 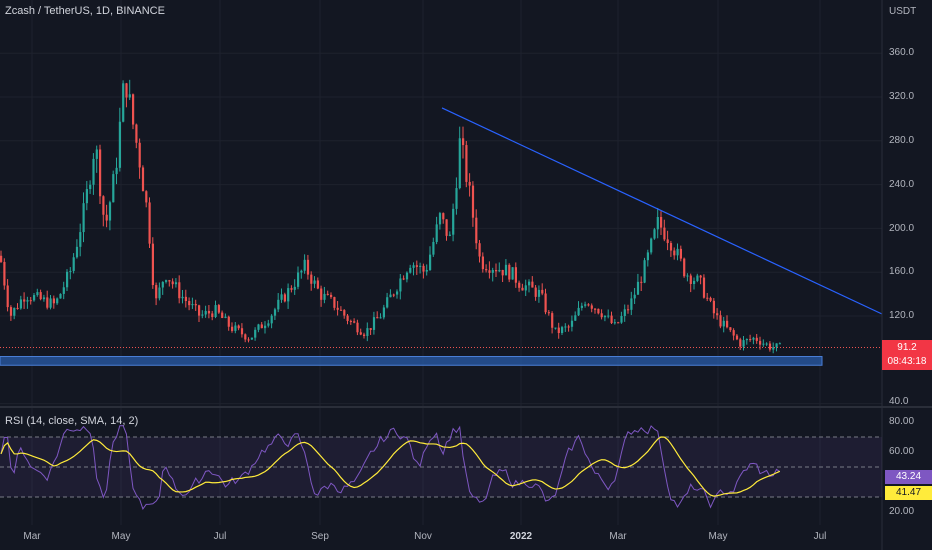 I want to click on time-tick: Mar, so click(x=618, y=536).